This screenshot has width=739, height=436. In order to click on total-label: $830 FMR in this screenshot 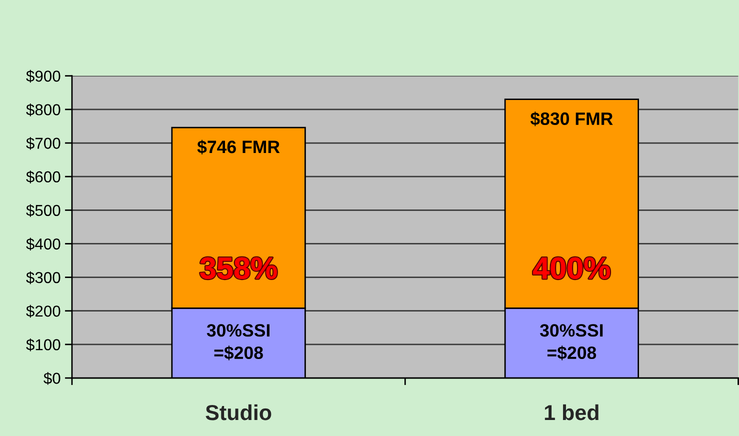, I will do `click(571, 119)`.